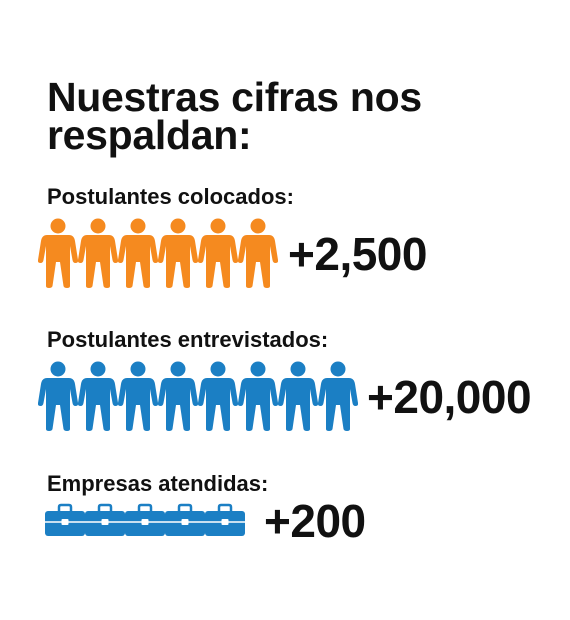 The width and height of the screenshot is (570, 620). I want to click on stat-placed-value: +2,500, so click(357, 254).